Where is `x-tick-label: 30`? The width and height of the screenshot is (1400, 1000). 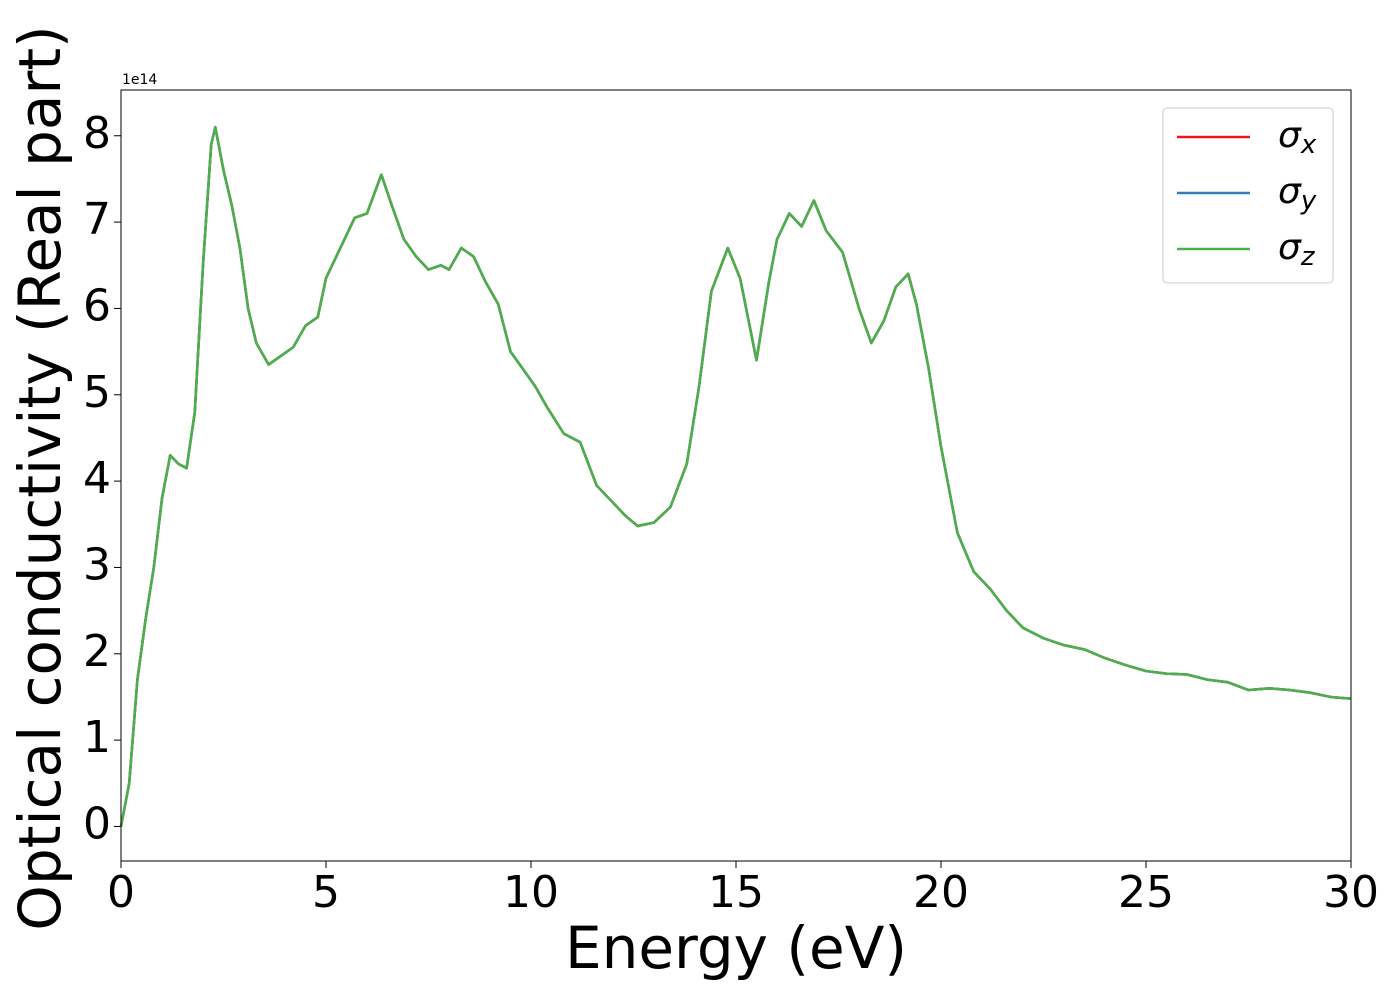
x-tick-label: 30 is located at coordinates (1351, 892).